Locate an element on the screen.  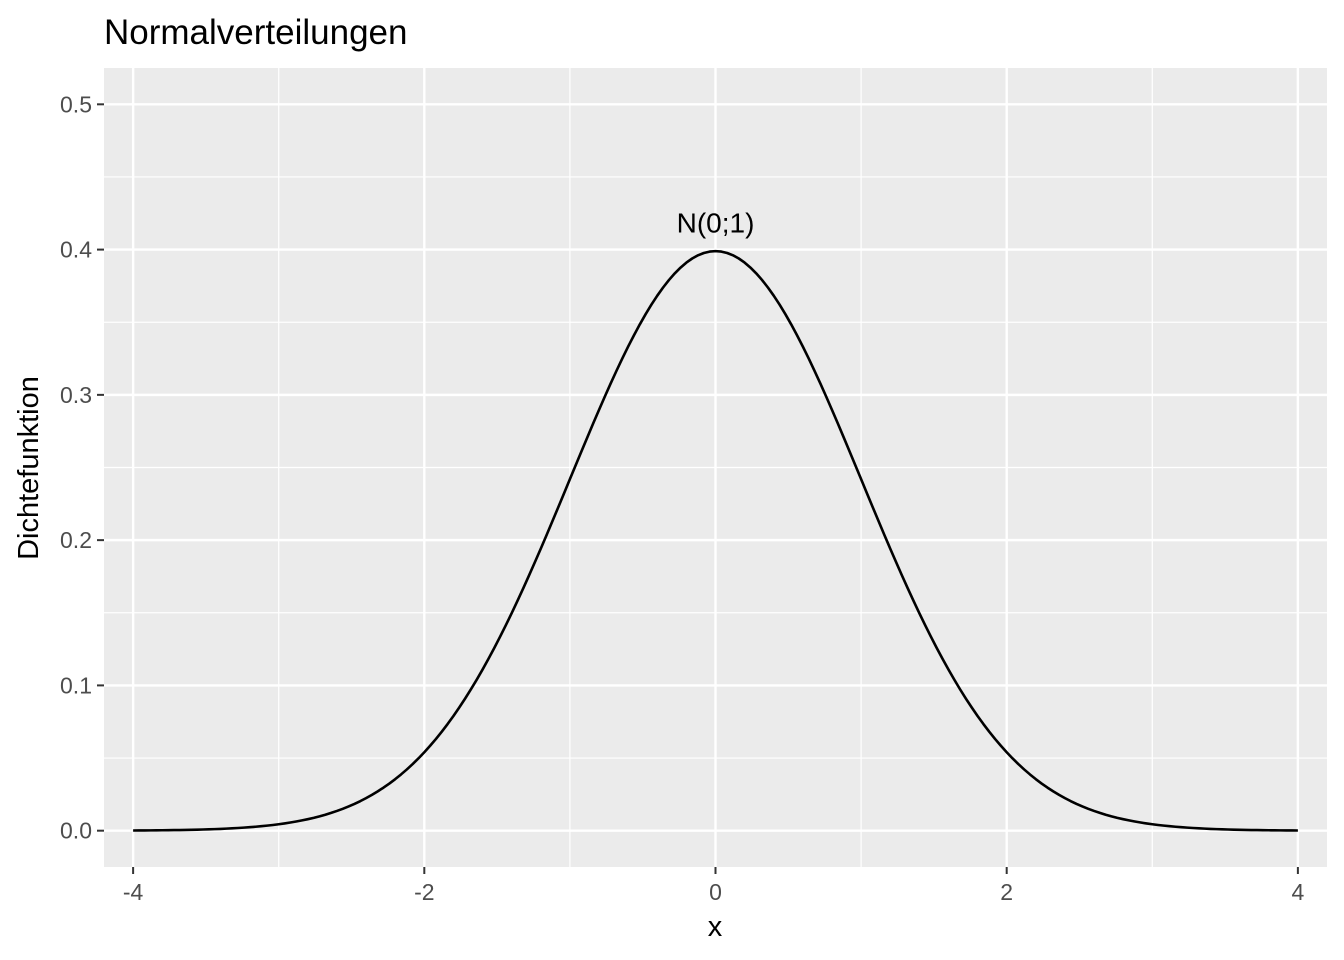
x-tick-label: -4 is located at coordinates (133, 892).